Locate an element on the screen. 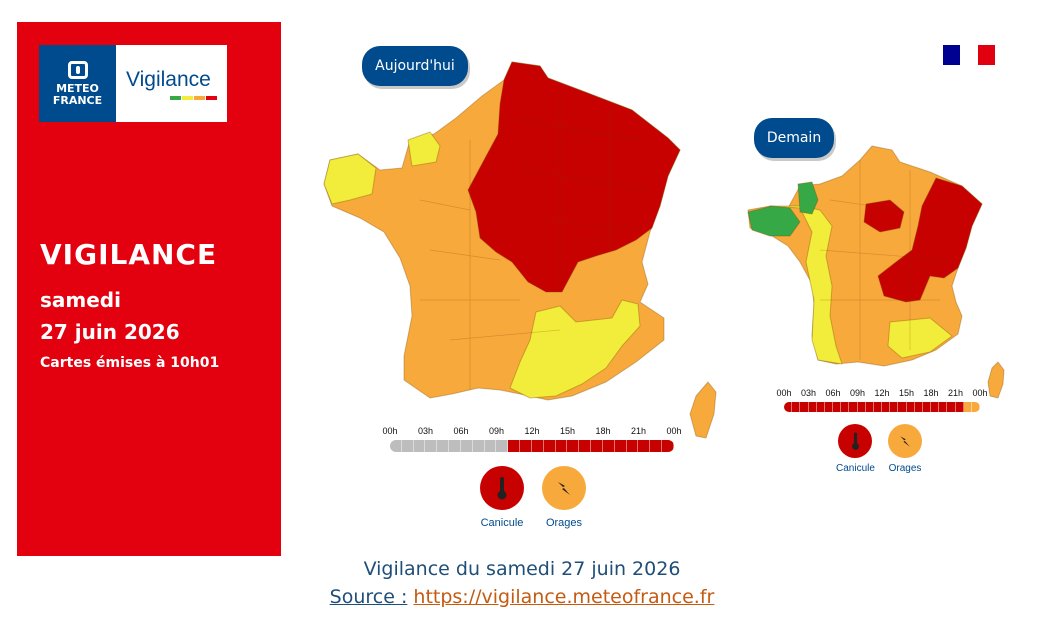  tomorrow-timeline-tick: 15h is located at coordinates (906, 393).